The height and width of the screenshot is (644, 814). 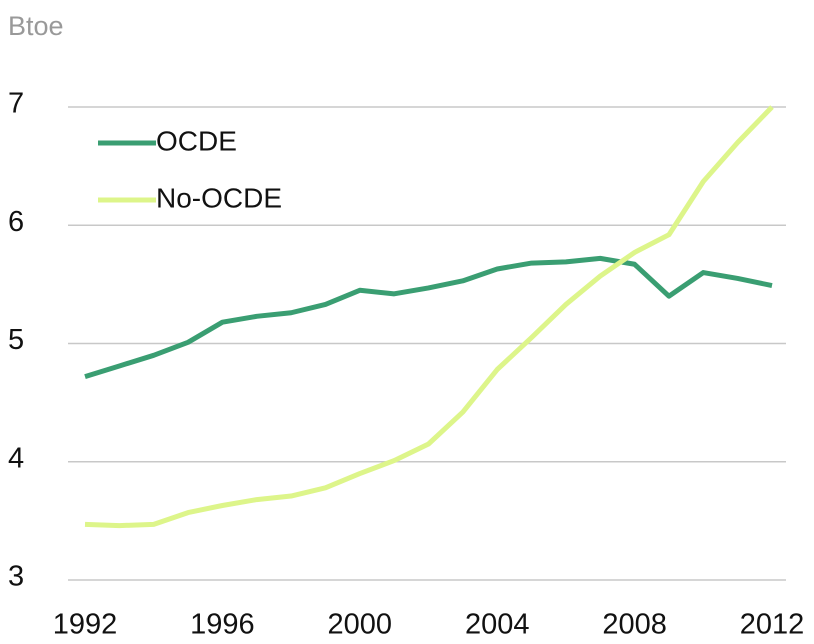 I want to click on legend-label: No-OCDE, so click(x=219, y=197).